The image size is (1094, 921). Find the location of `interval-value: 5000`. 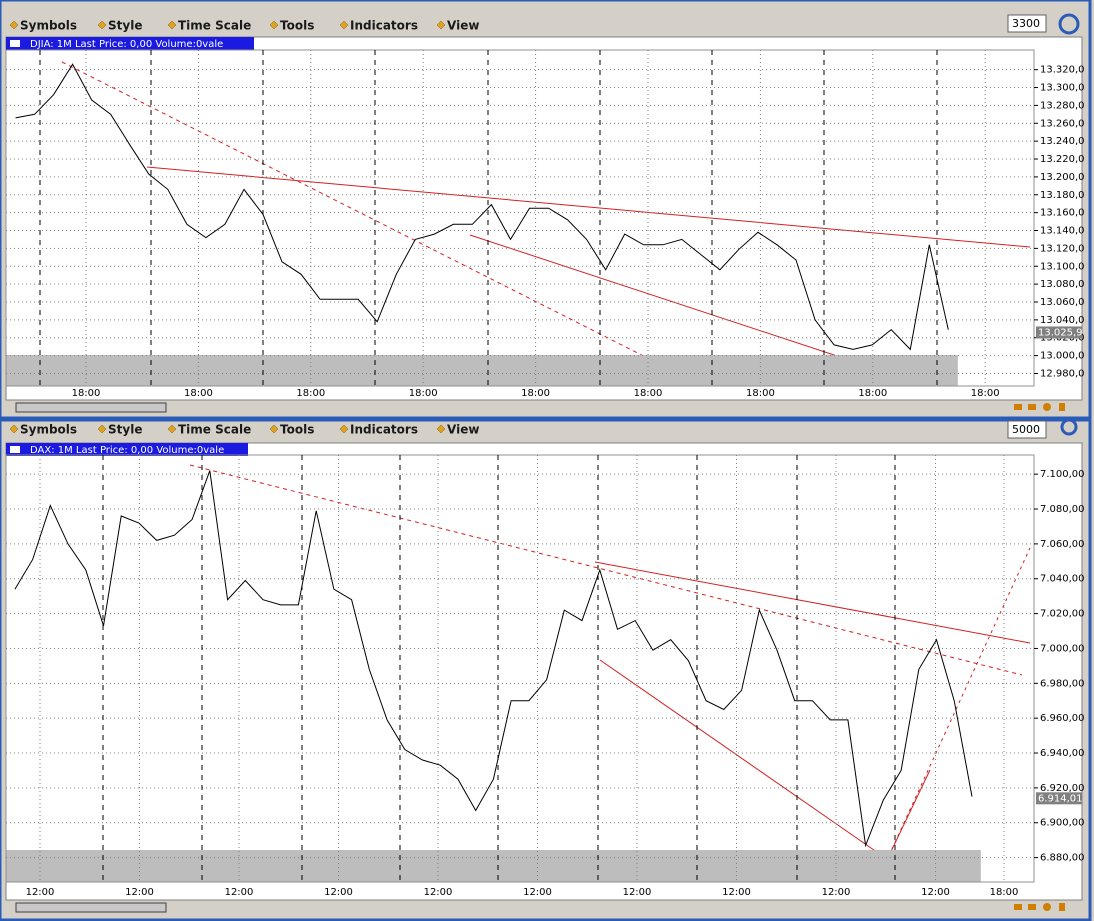

interval-value: 5000 is located at coordinates (1026, 429).